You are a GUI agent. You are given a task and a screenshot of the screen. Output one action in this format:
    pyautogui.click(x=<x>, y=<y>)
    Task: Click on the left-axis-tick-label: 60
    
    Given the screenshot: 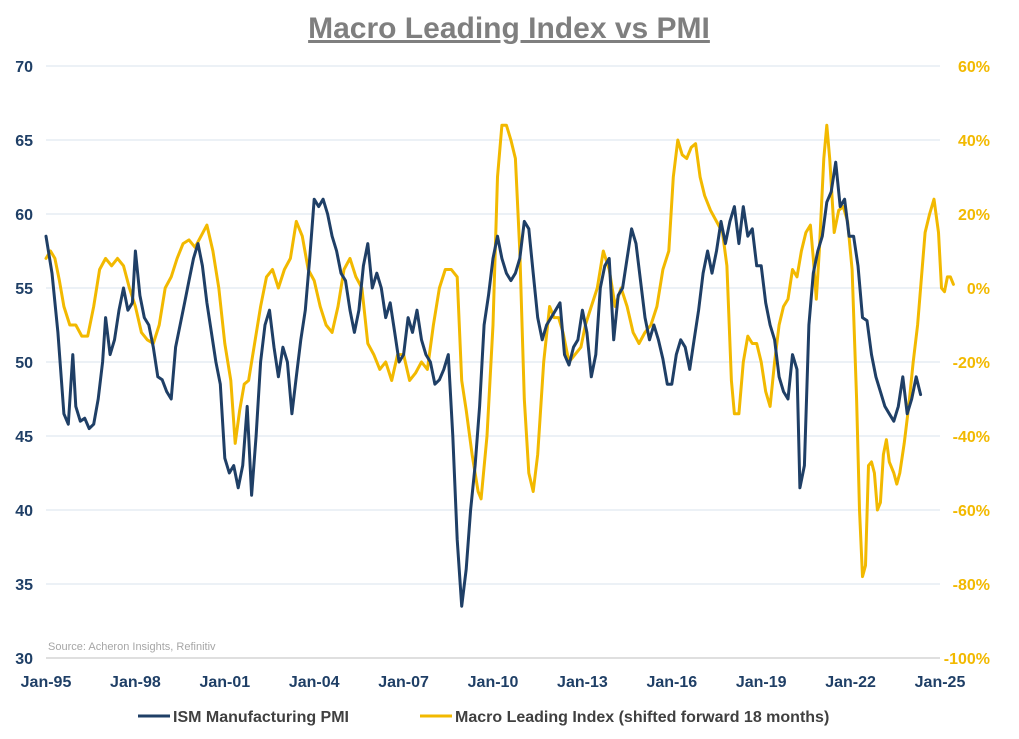 What is the action you would take?
    pyautogui.click(x=24, y=215)
    